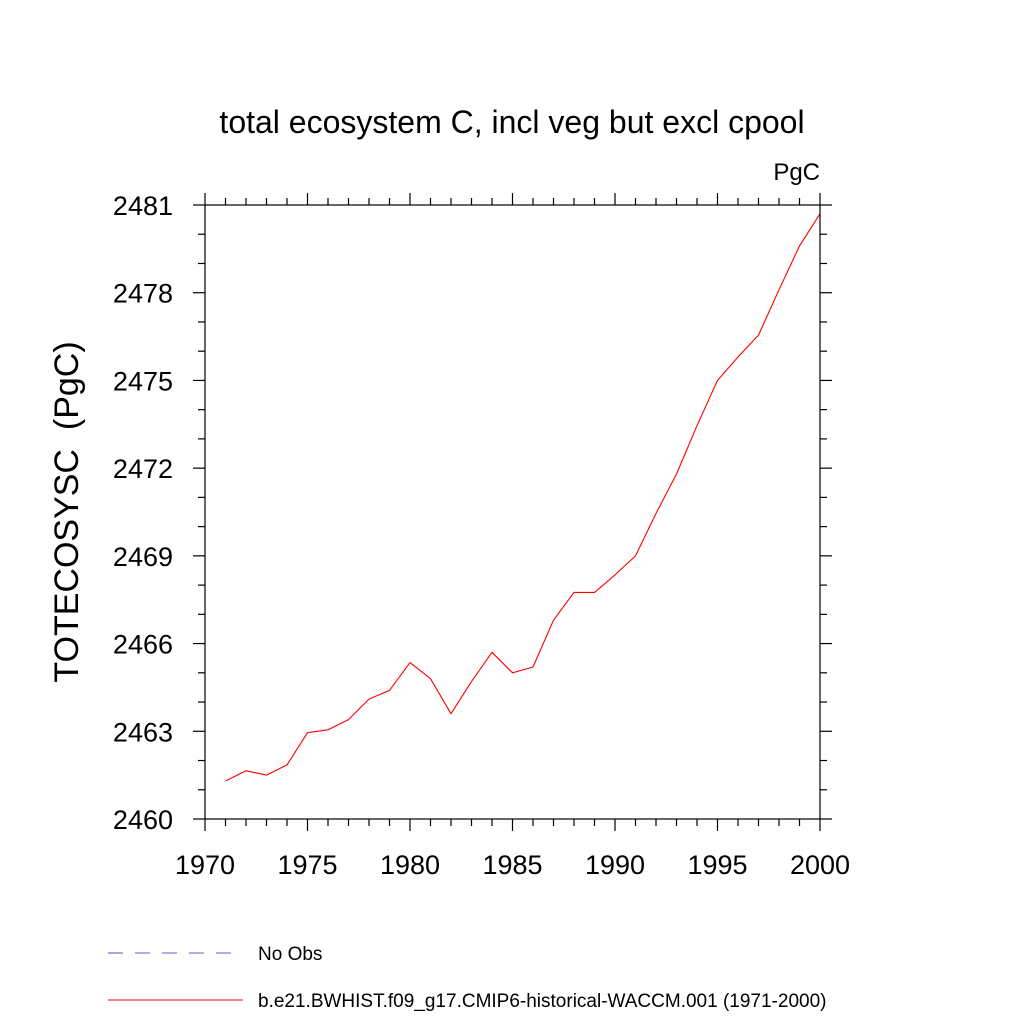 This screenshot has height=1024, width=1024. Describe the element at coordinates (67, 511) in the screenshot. I see `y-axis-label: TOTECOSYSC (PgC)` at that location.